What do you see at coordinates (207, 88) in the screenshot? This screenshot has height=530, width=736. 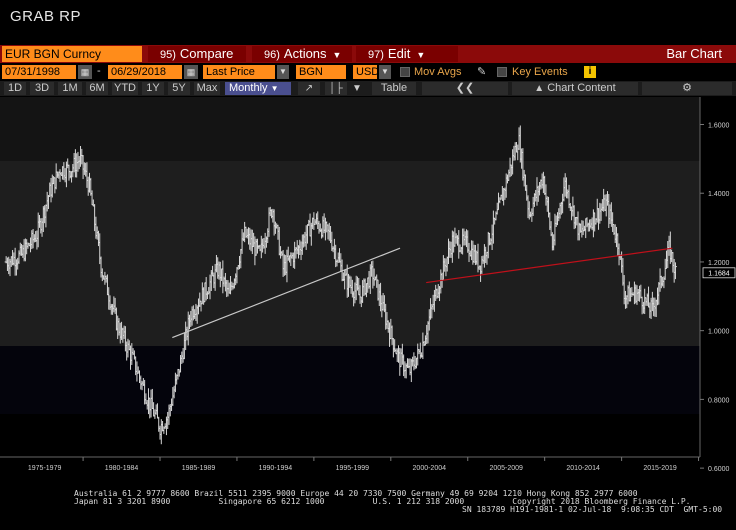 I see `period-max: Max` at bounding box center [207, 88].